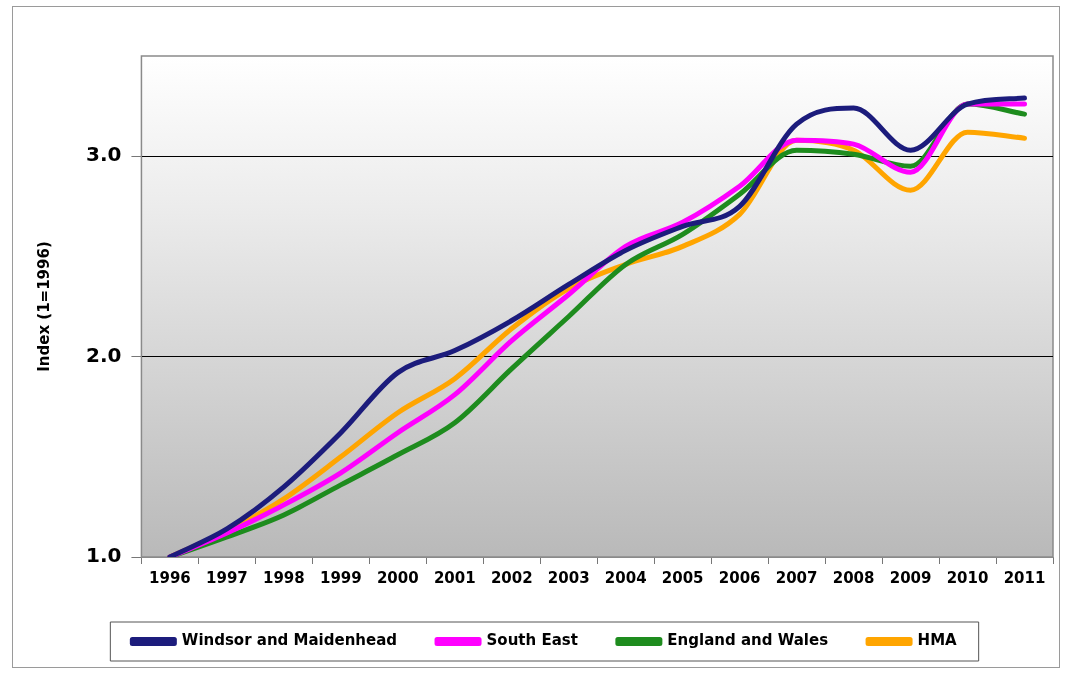 Image resolution: width=1069 pixels, height=675 pixels. Describe the element at coordinates (532, 640) in the screenshot. I see `legend-label: South East` at that location.